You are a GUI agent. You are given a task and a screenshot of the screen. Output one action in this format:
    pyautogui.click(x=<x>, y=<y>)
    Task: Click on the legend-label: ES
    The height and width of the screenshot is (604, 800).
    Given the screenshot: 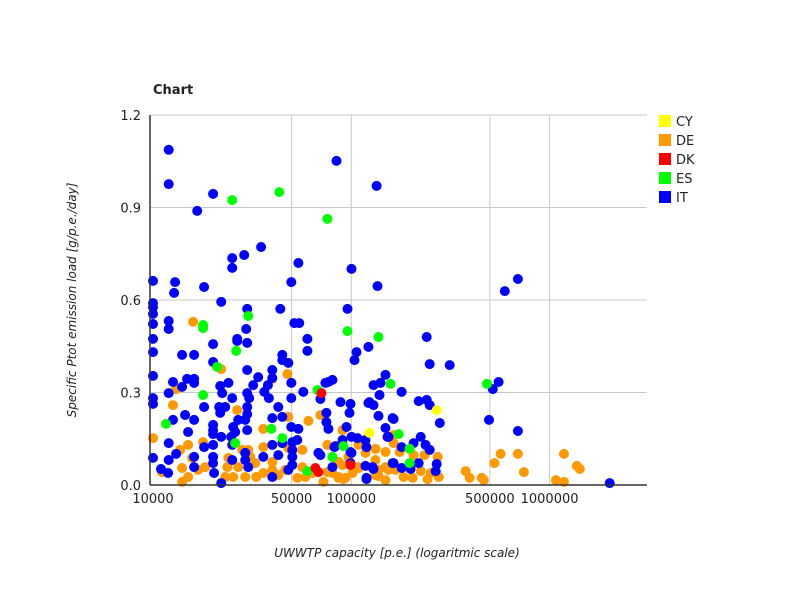 What is the action you would take?
    pyautogui.click(x=684, y=179)
    